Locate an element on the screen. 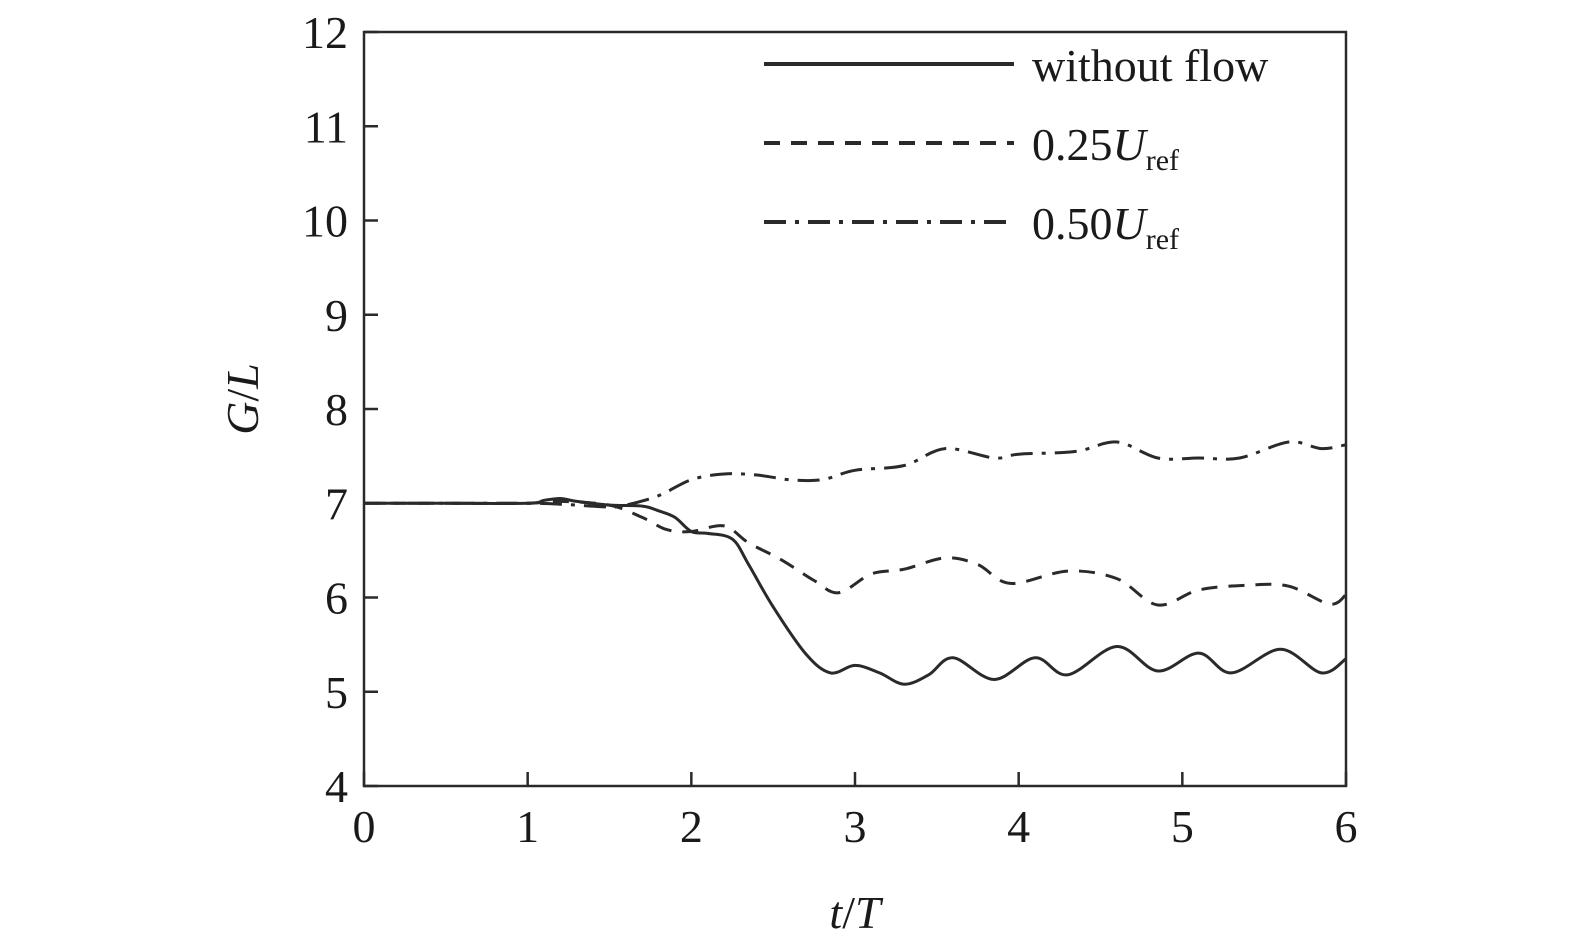 The width and height of the screenshot is (1575, 950). y-tick-label: 12 is located at coordinates (325, 32).